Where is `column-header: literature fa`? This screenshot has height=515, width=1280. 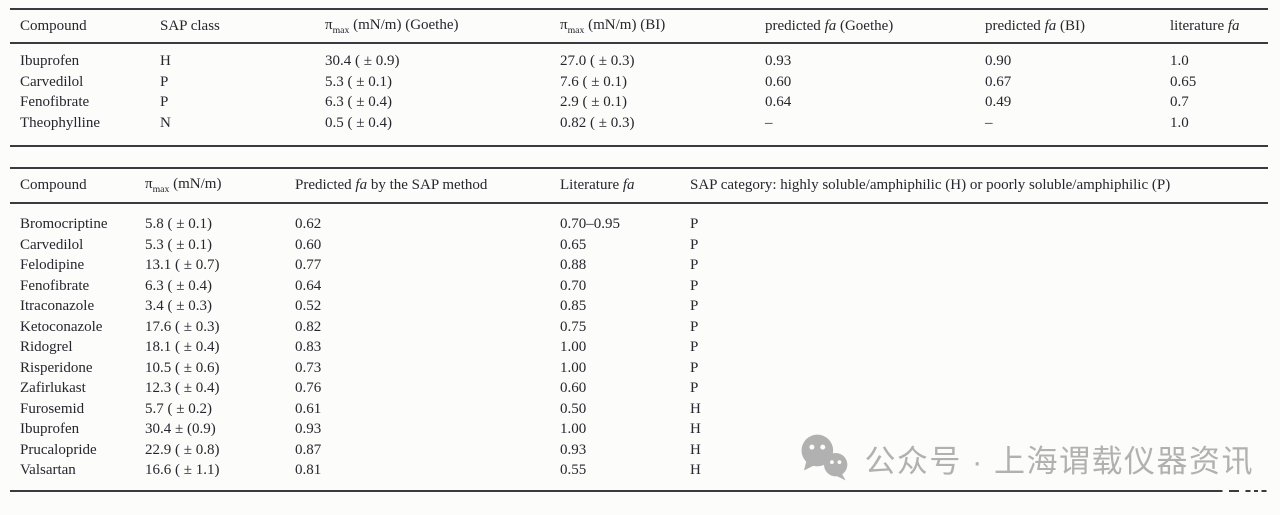 column-header: literature fa is located at coordinates (1214, 26).